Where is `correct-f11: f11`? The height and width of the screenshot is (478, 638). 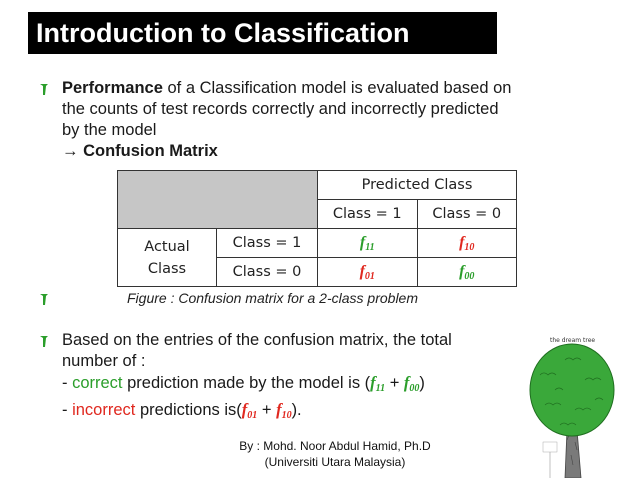 correct-f11: f11 is located at coordinates (378, 383).